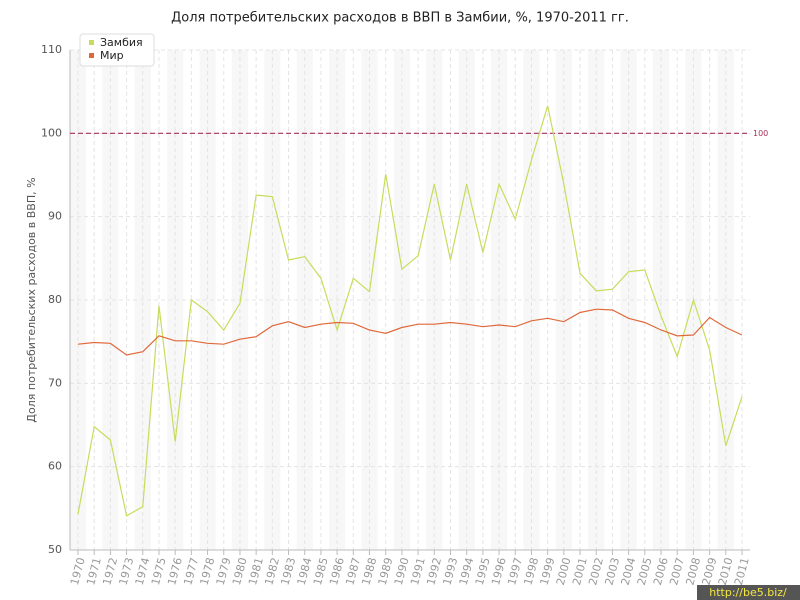 The width and height of the screenshot is (800, 600). What do you see at coordinates (31, 299) in the screenshot?
I see `y-axis-label: Доля потребительских расходов в ВВП, %` at bounding box center [31, 299].